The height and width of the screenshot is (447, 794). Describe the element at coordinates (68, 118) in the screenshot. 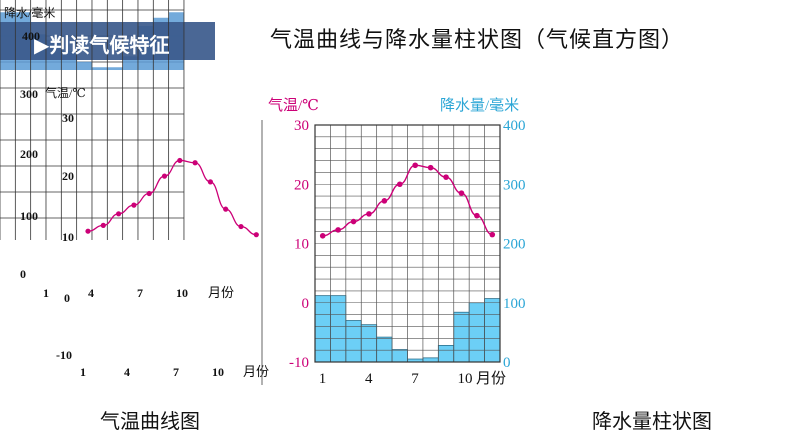

I see `left-temp-tick: 30` at that location.